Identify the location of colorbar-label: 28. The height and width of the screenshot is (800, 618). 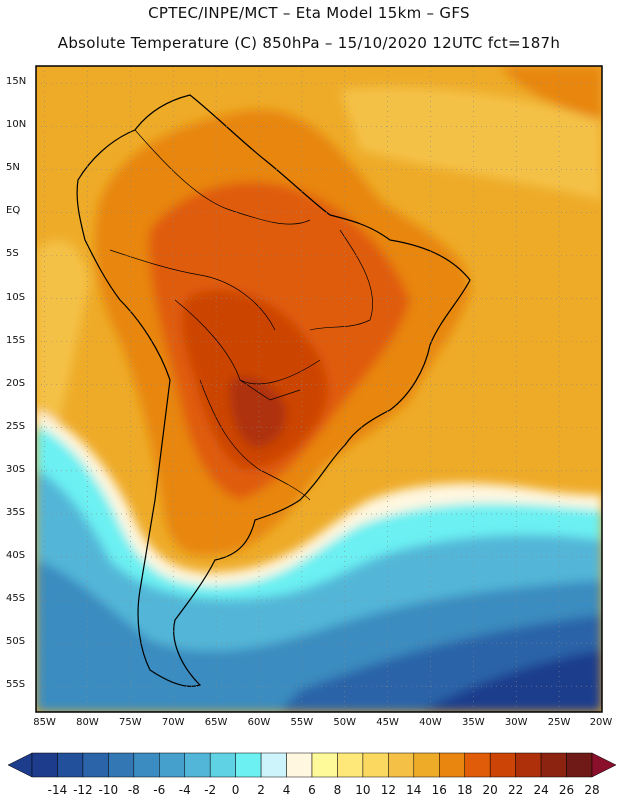
(592, 790).